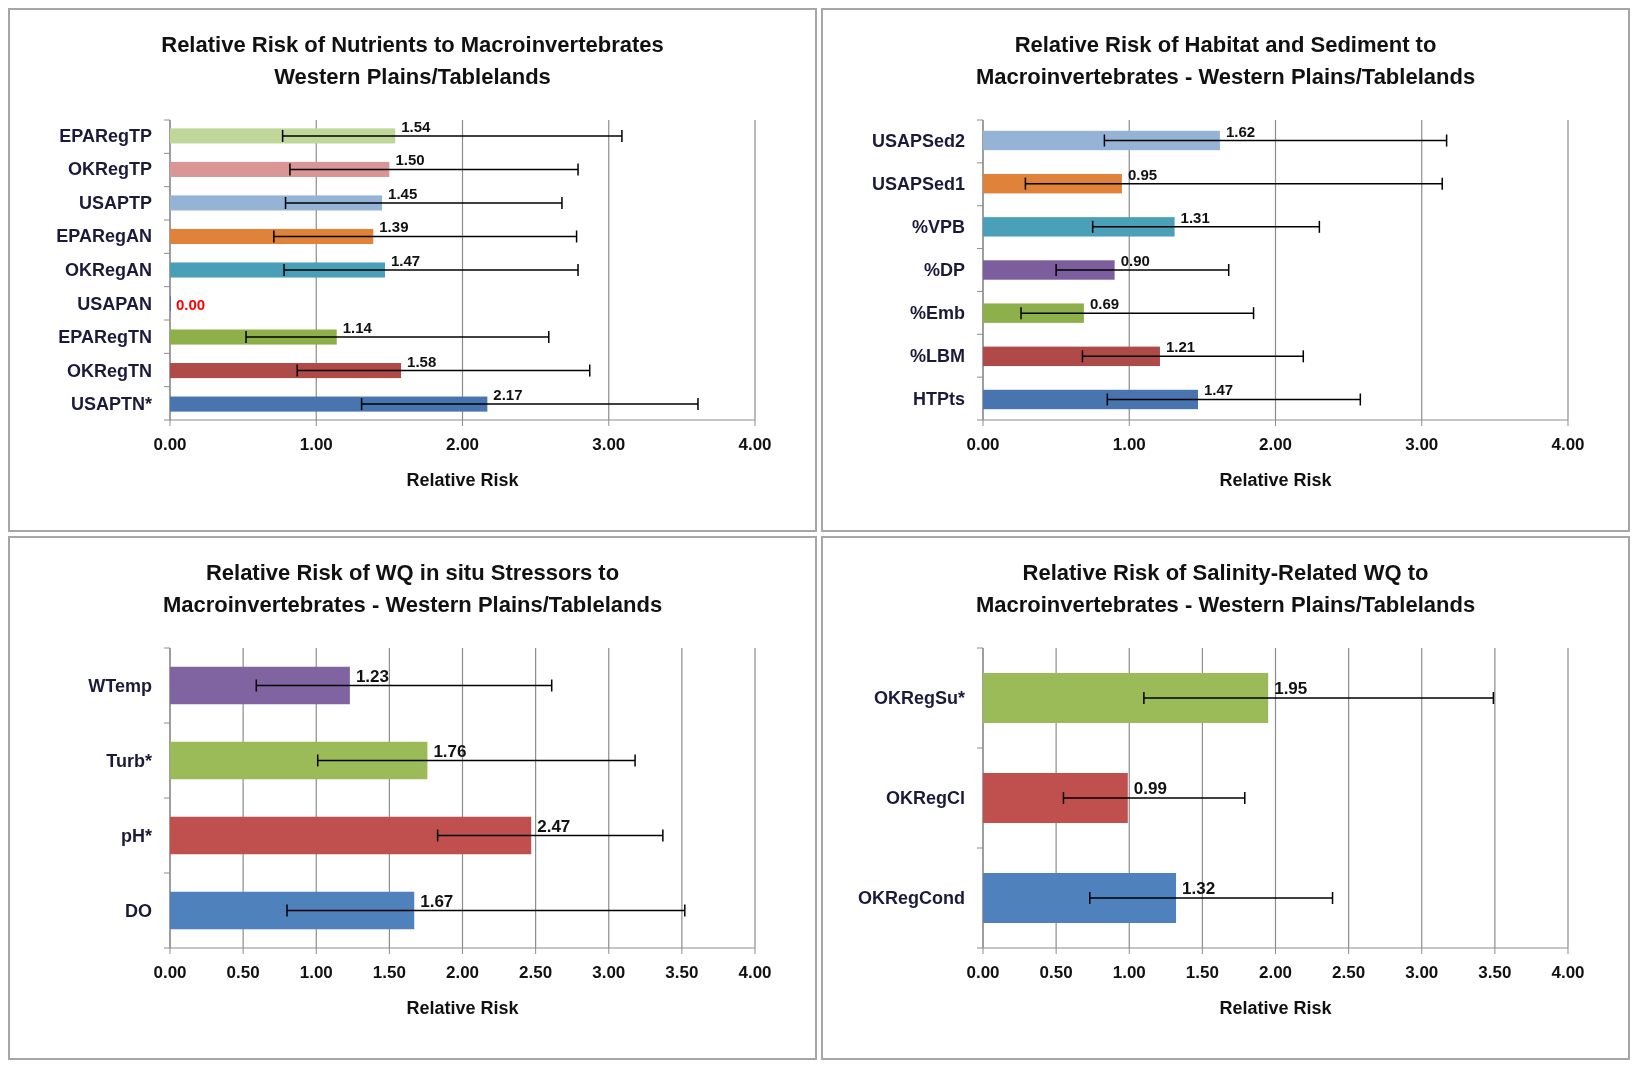 The width and height of the screenshot is (1638, 1073). I want to click on y-tick-label: Turb*, so click(129, 760).